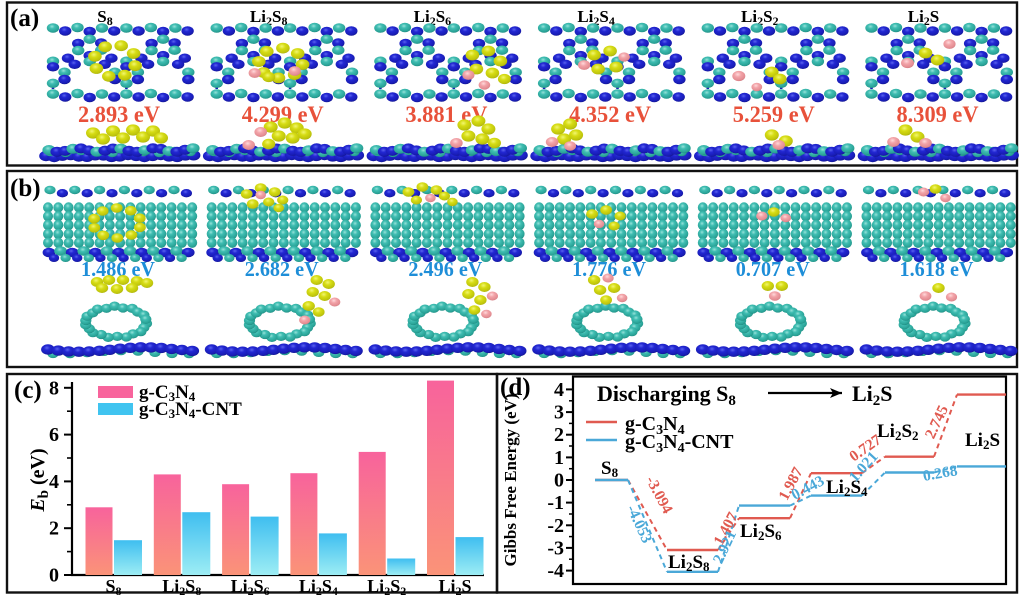 This screenshot has width=1024, height=597. I want to click on svg-text: 8.309 eV, so click(938, 114).